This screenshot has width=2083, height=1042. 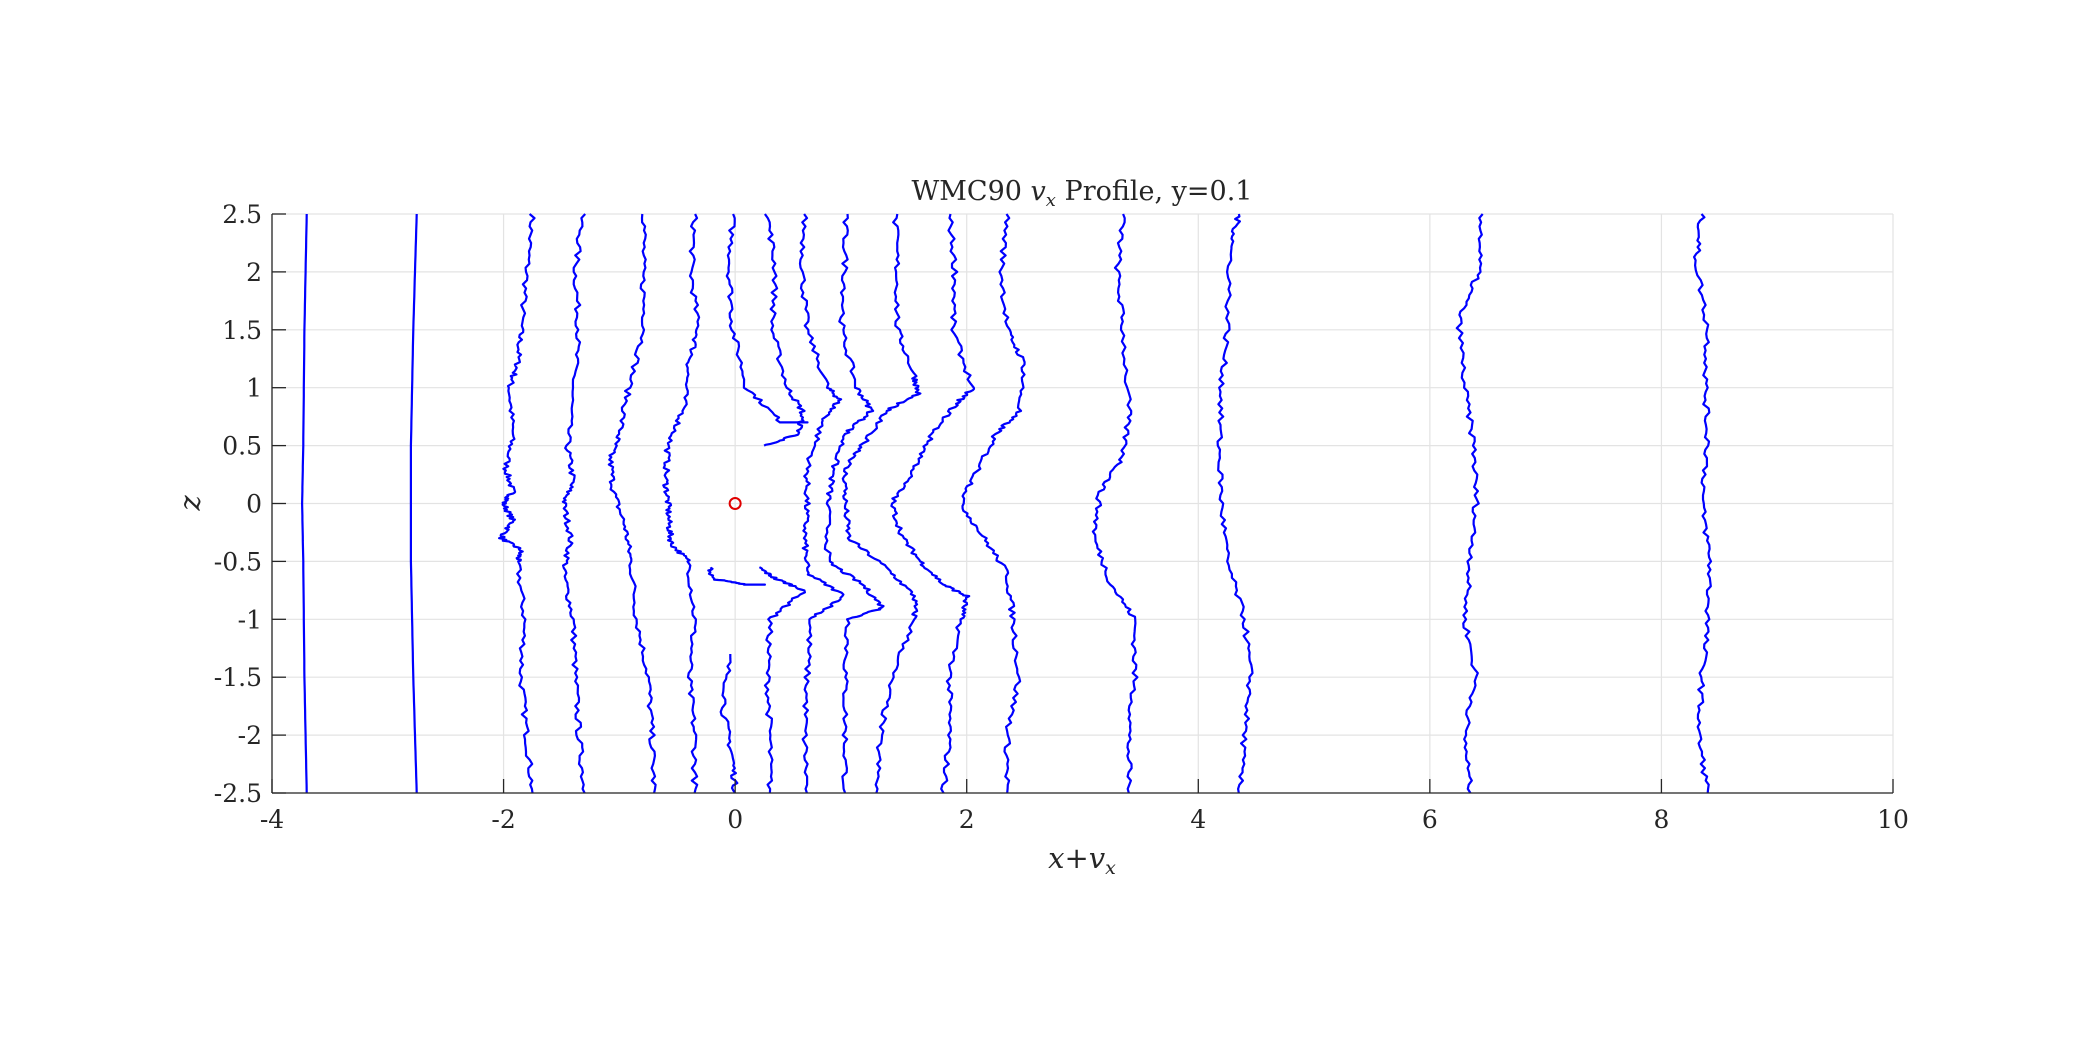 I want to click on y-tick-label: -1, so click(x=250, y=619).